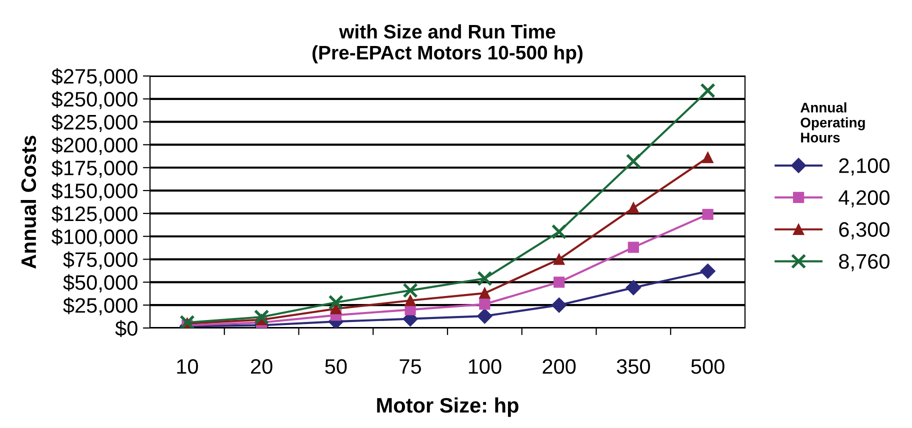 This screenshot has height=428, width=912. I want to click on x-tick-label: 20, so click(261, 366).